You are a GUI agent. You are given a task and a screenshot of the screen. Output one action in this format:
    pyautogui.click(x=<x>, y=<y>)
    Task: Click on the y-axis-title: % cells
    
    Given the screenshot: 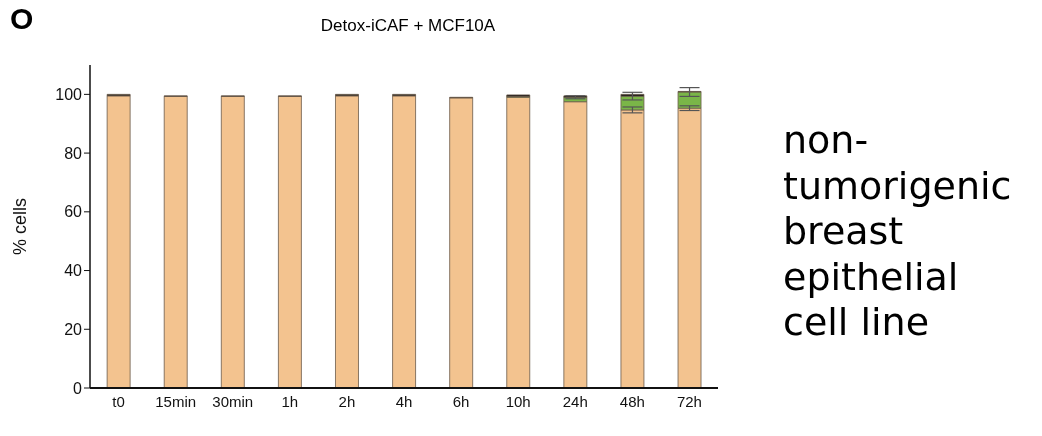 What is the action you would take?
    pyautogui.click(x=20, y=226)
    